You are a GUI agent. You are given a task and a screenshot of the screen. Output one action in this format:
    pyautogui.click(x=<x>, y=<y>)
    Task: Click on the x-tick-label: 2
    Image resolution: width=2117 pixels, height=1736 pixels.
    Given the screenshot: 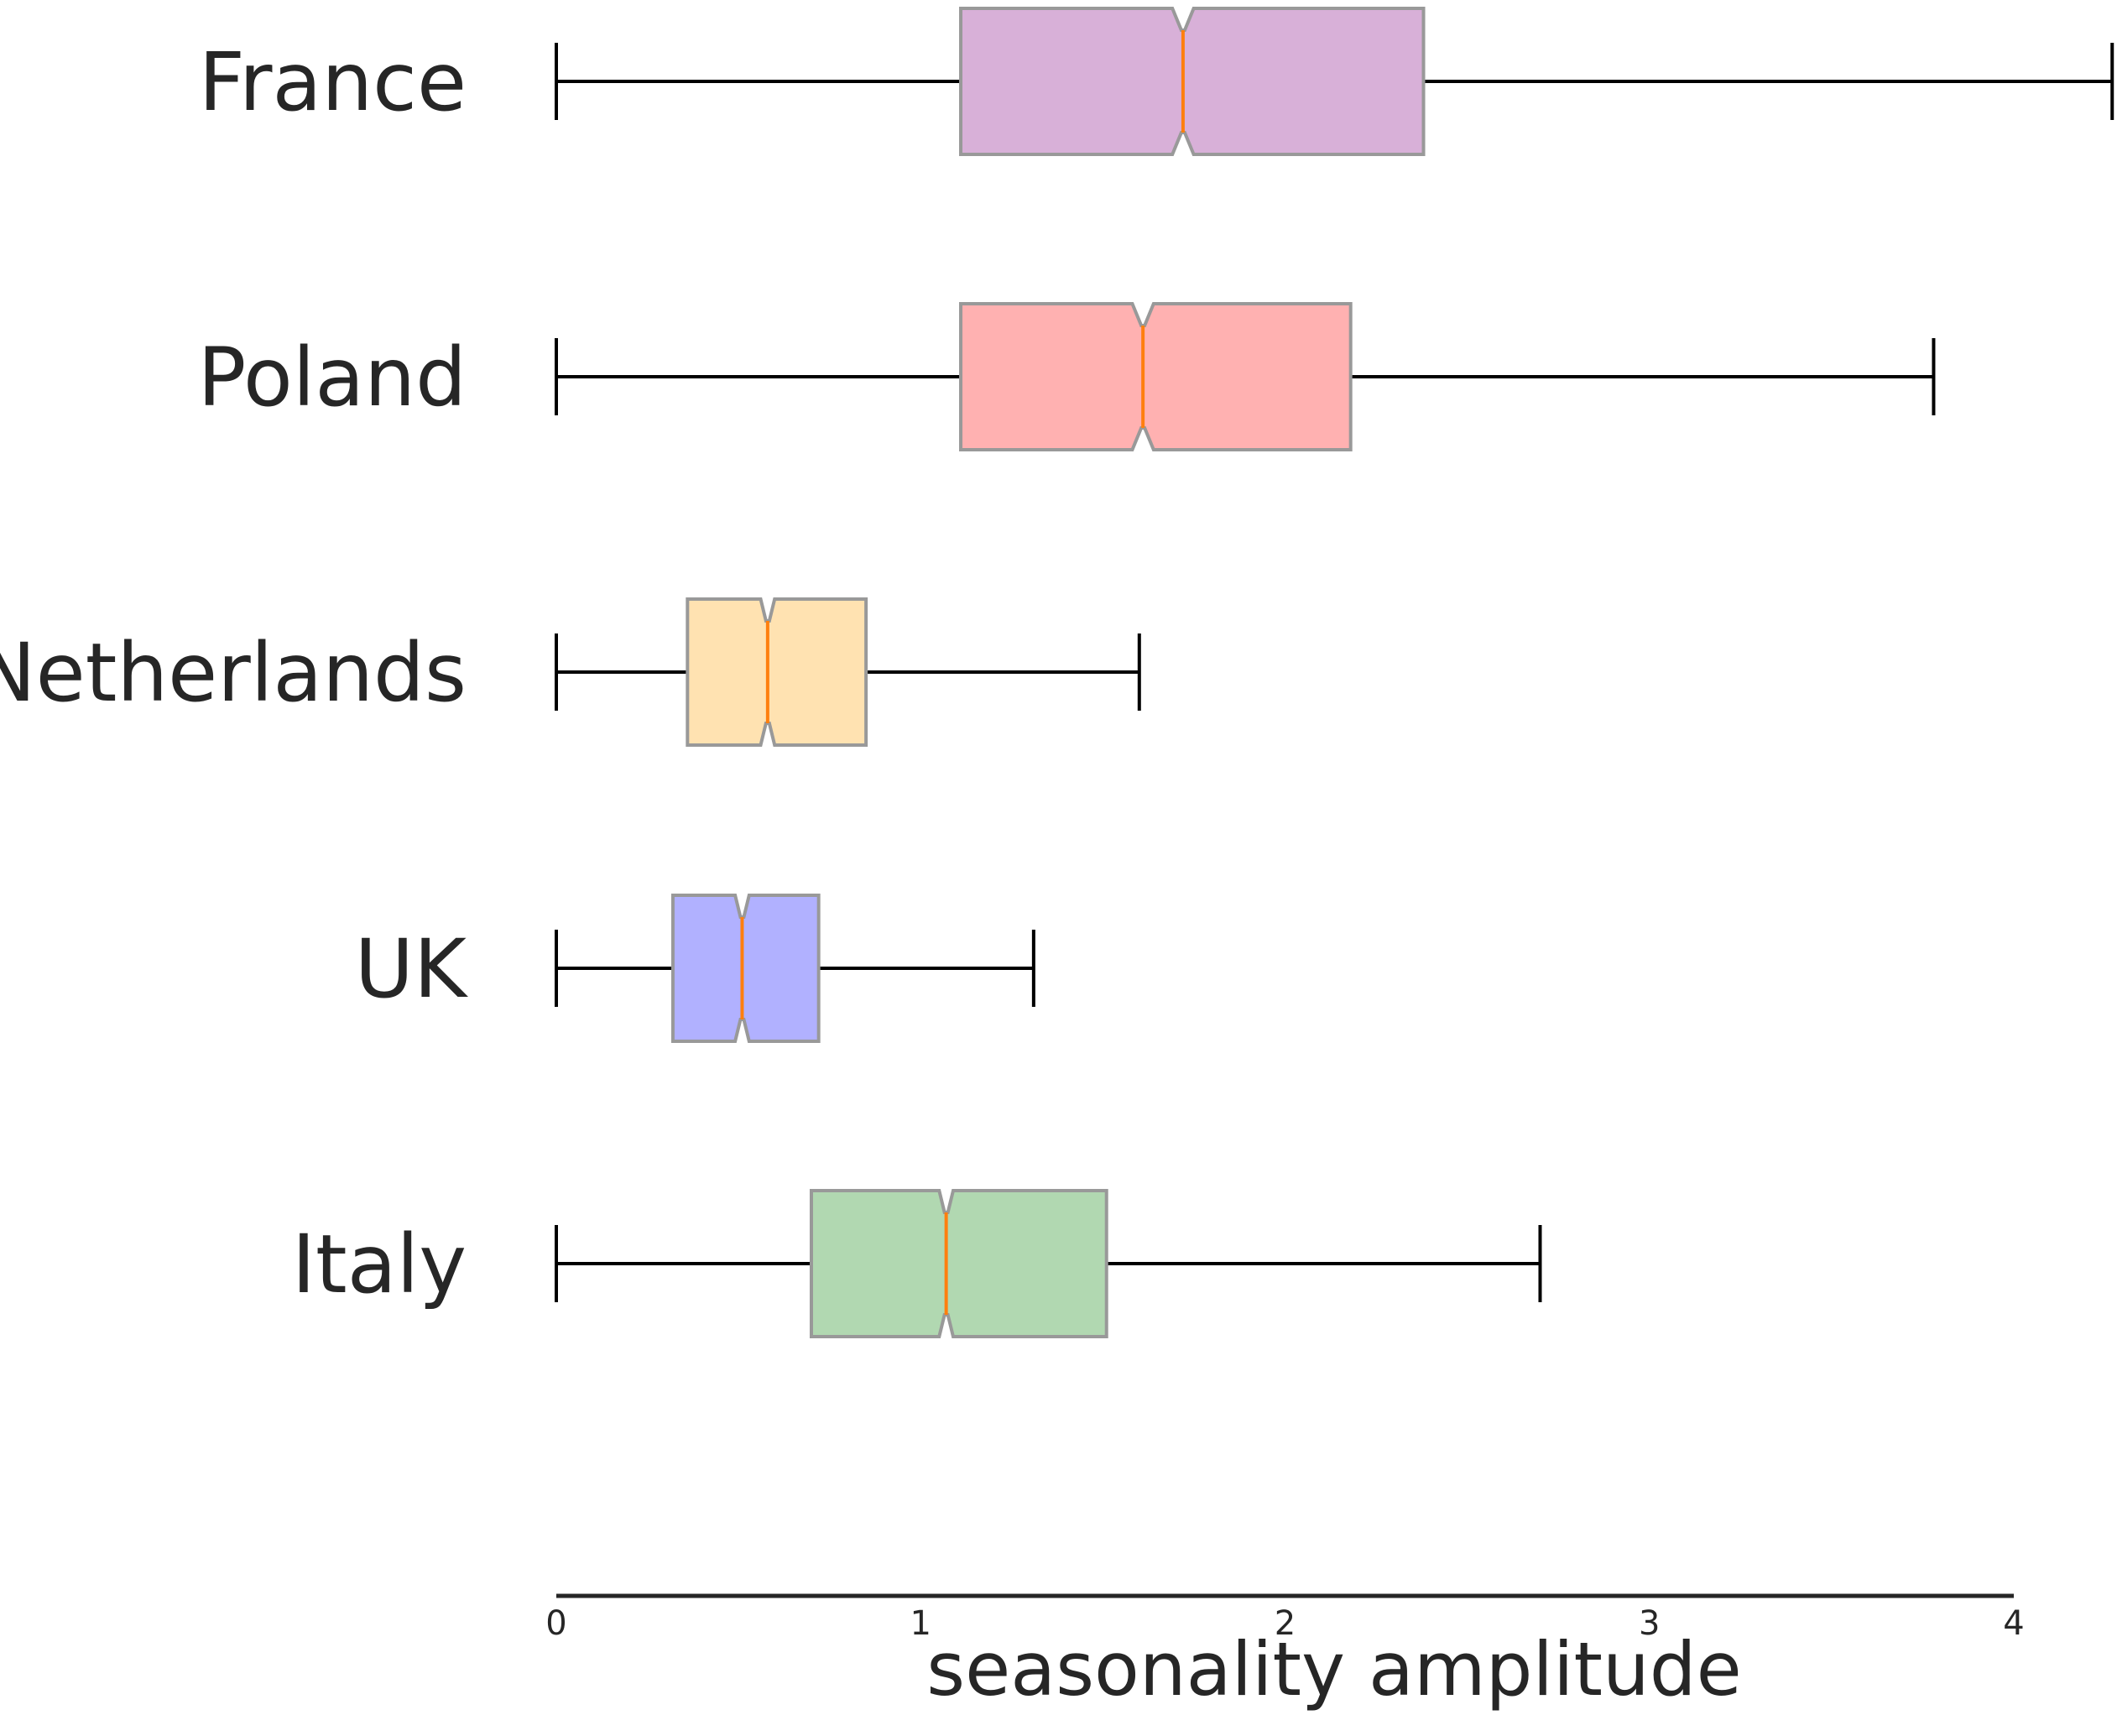 What is the action you would take?
    pyautogui.click(x=1286, y=1624)
    